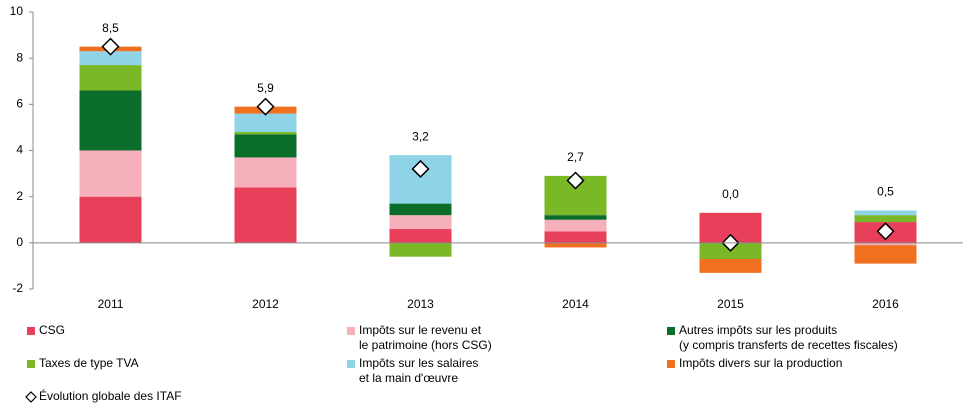 This screenshot has height=406, width=966. Describe the element at coordinates (760, 363) in the screenshot. I see `legend-label: Impôts divers sur la production` at that location.